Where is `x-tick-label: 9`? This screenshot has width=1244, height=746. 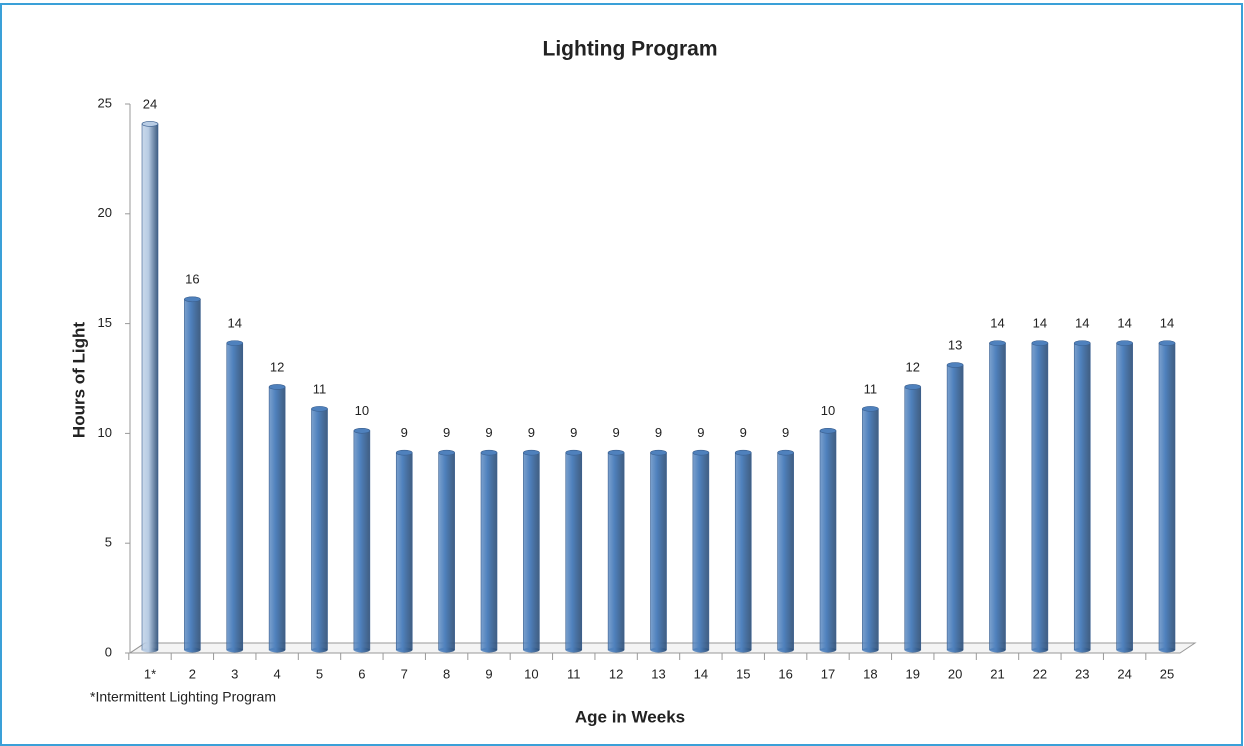 x-tick-label: 9 is located at coordinates (488, 673).